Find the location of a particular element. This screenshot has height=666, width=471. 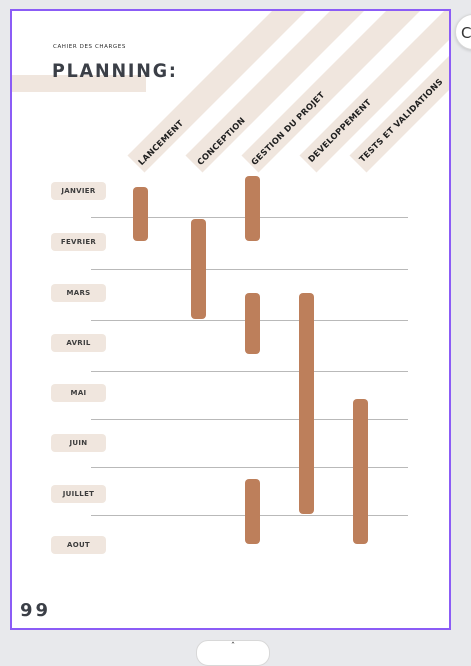

title-band is located at coordinates (79, 83).